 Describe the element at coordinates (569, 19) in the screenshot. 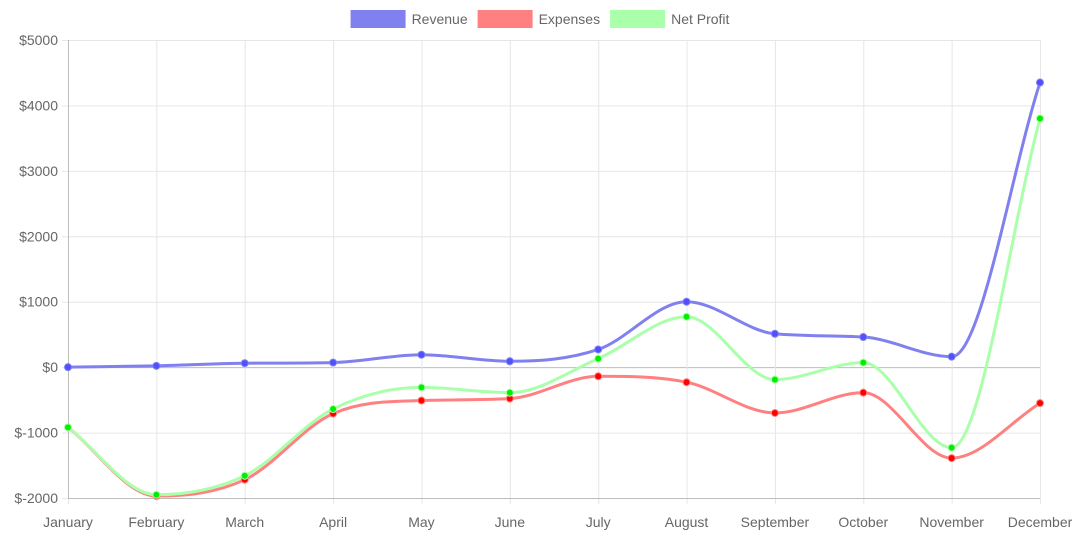

I see `legend-label-expenses: Expenses` at that location.